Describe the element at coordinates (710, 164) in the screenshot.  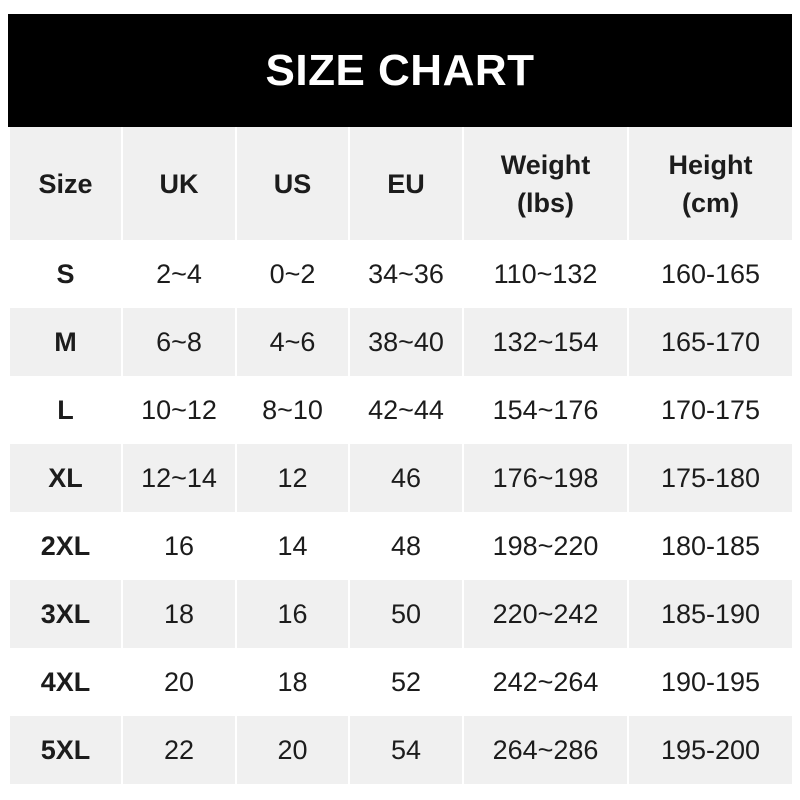
I see `header-label: Height` at that location.